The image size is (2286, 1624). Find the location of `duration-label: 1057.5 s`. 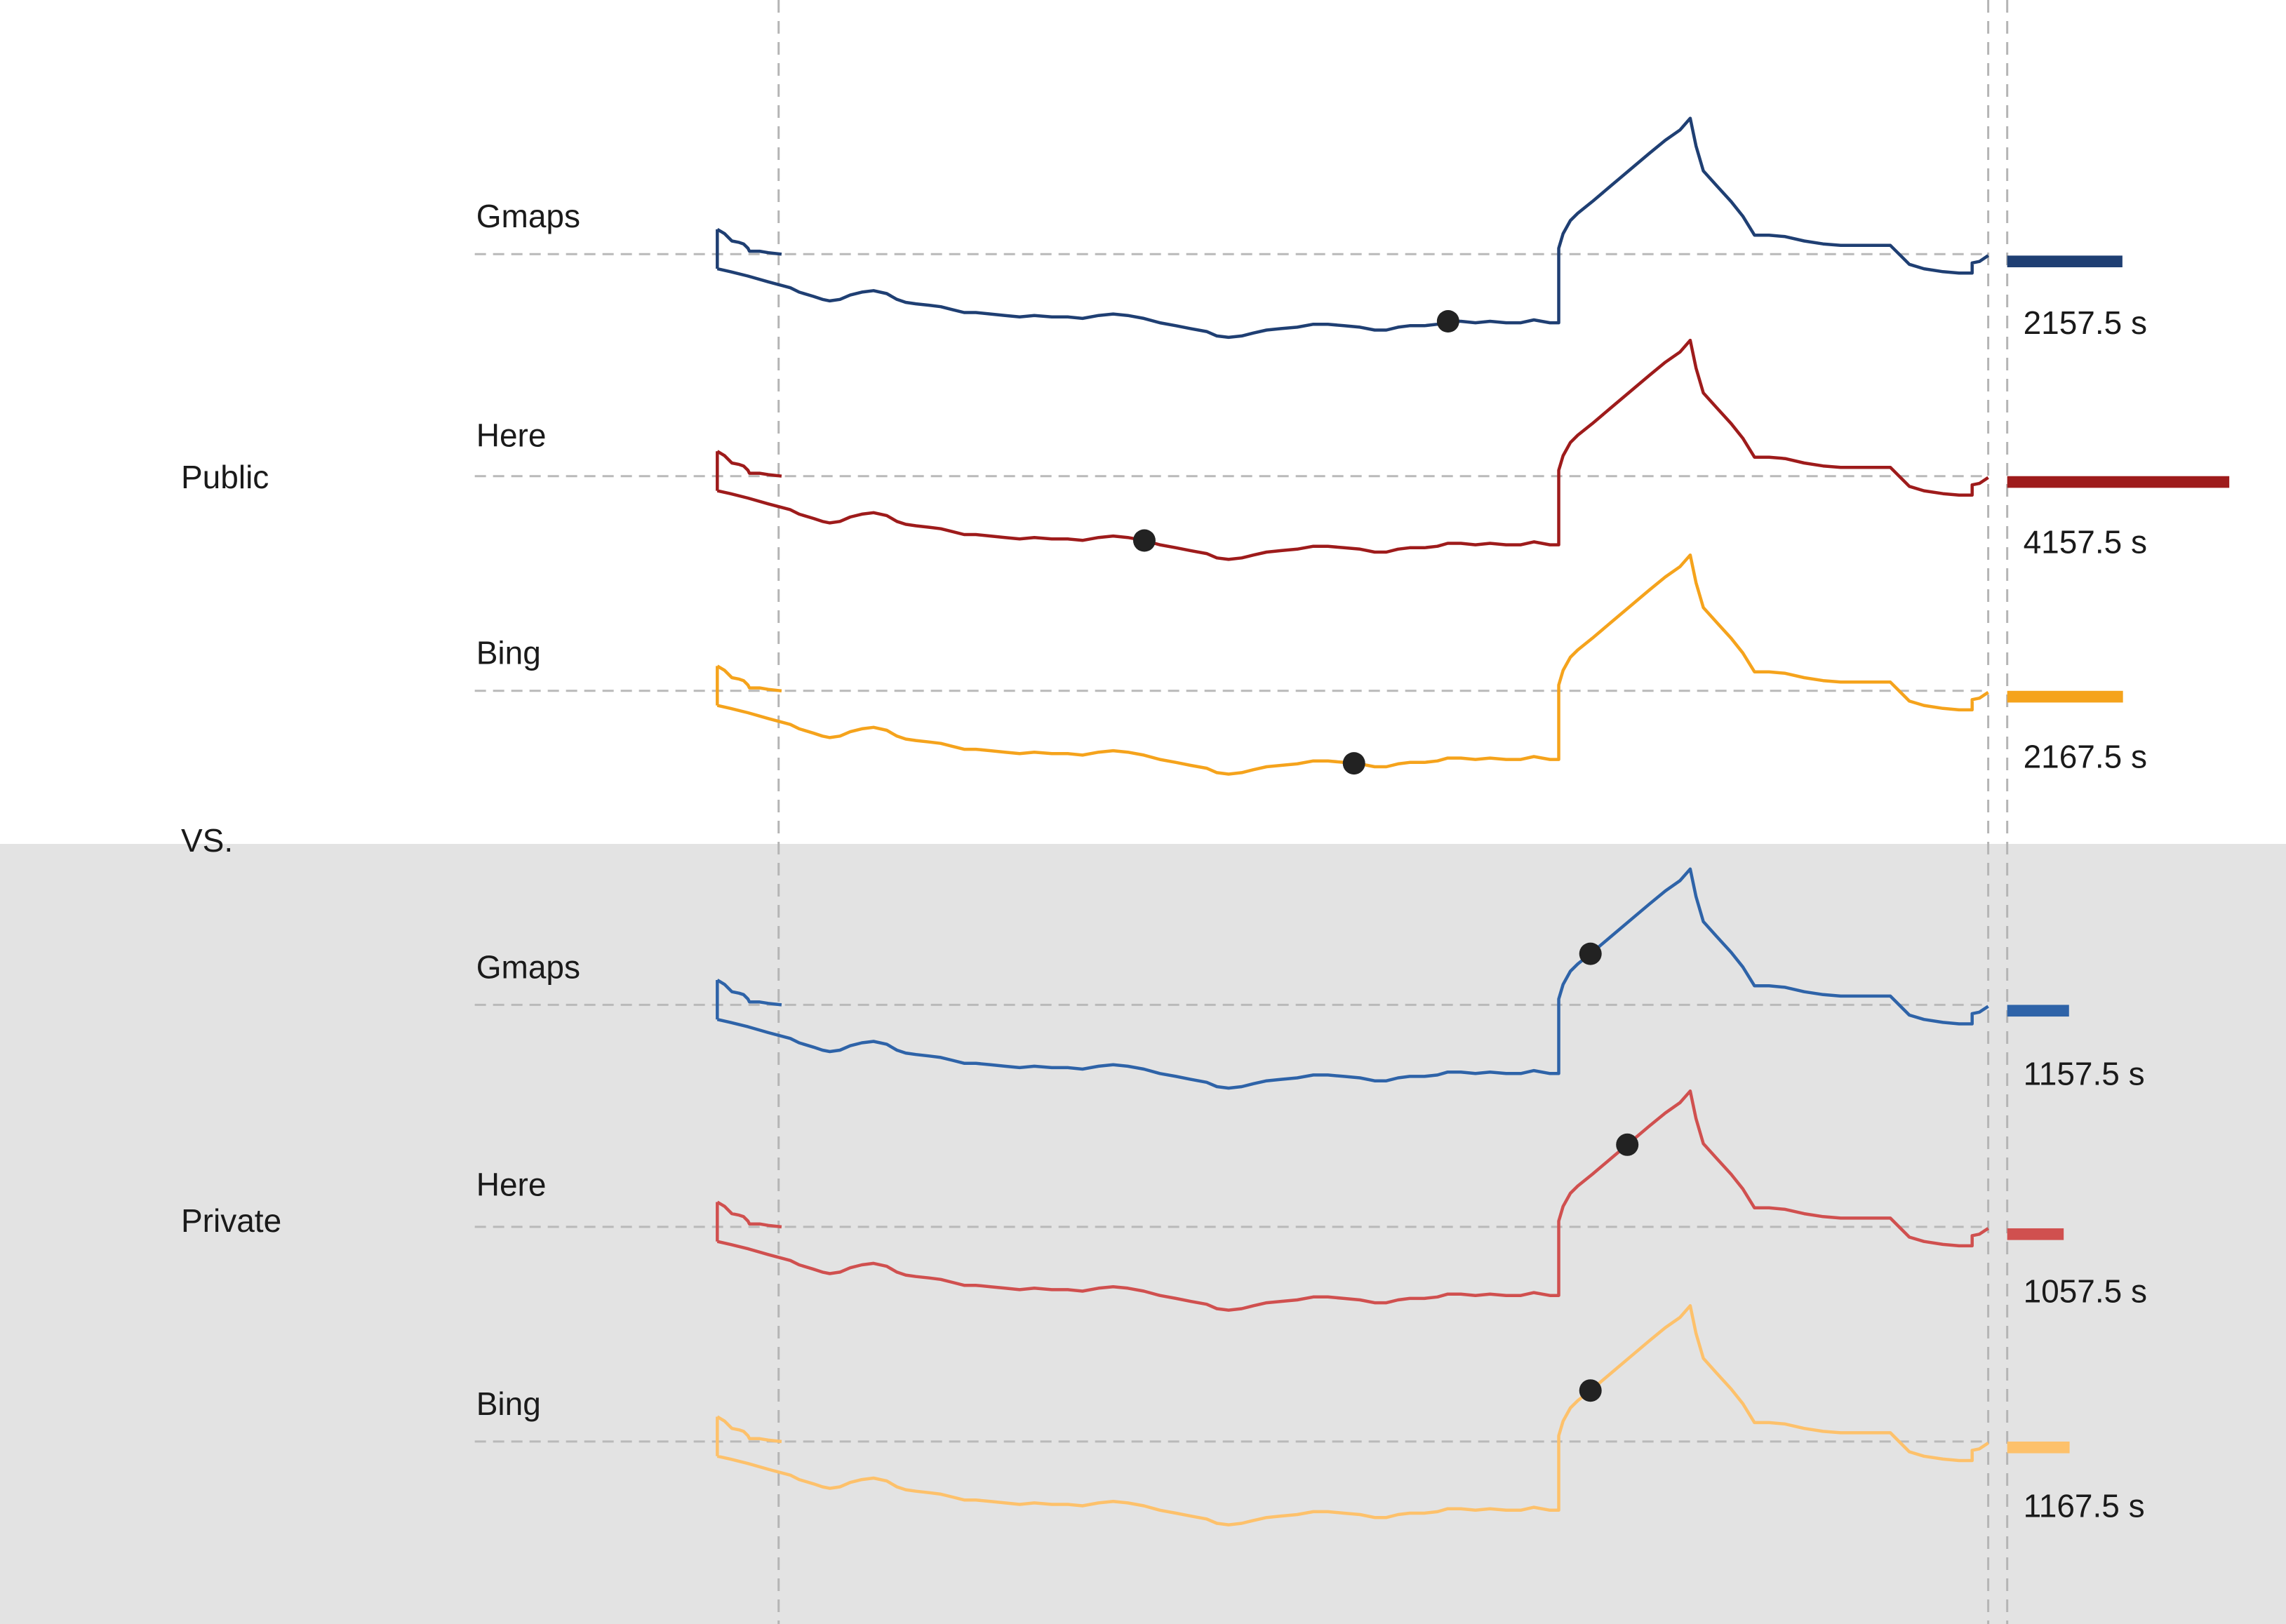

duration-label: 1057.5 s is located at coordinates (2085, 1291).